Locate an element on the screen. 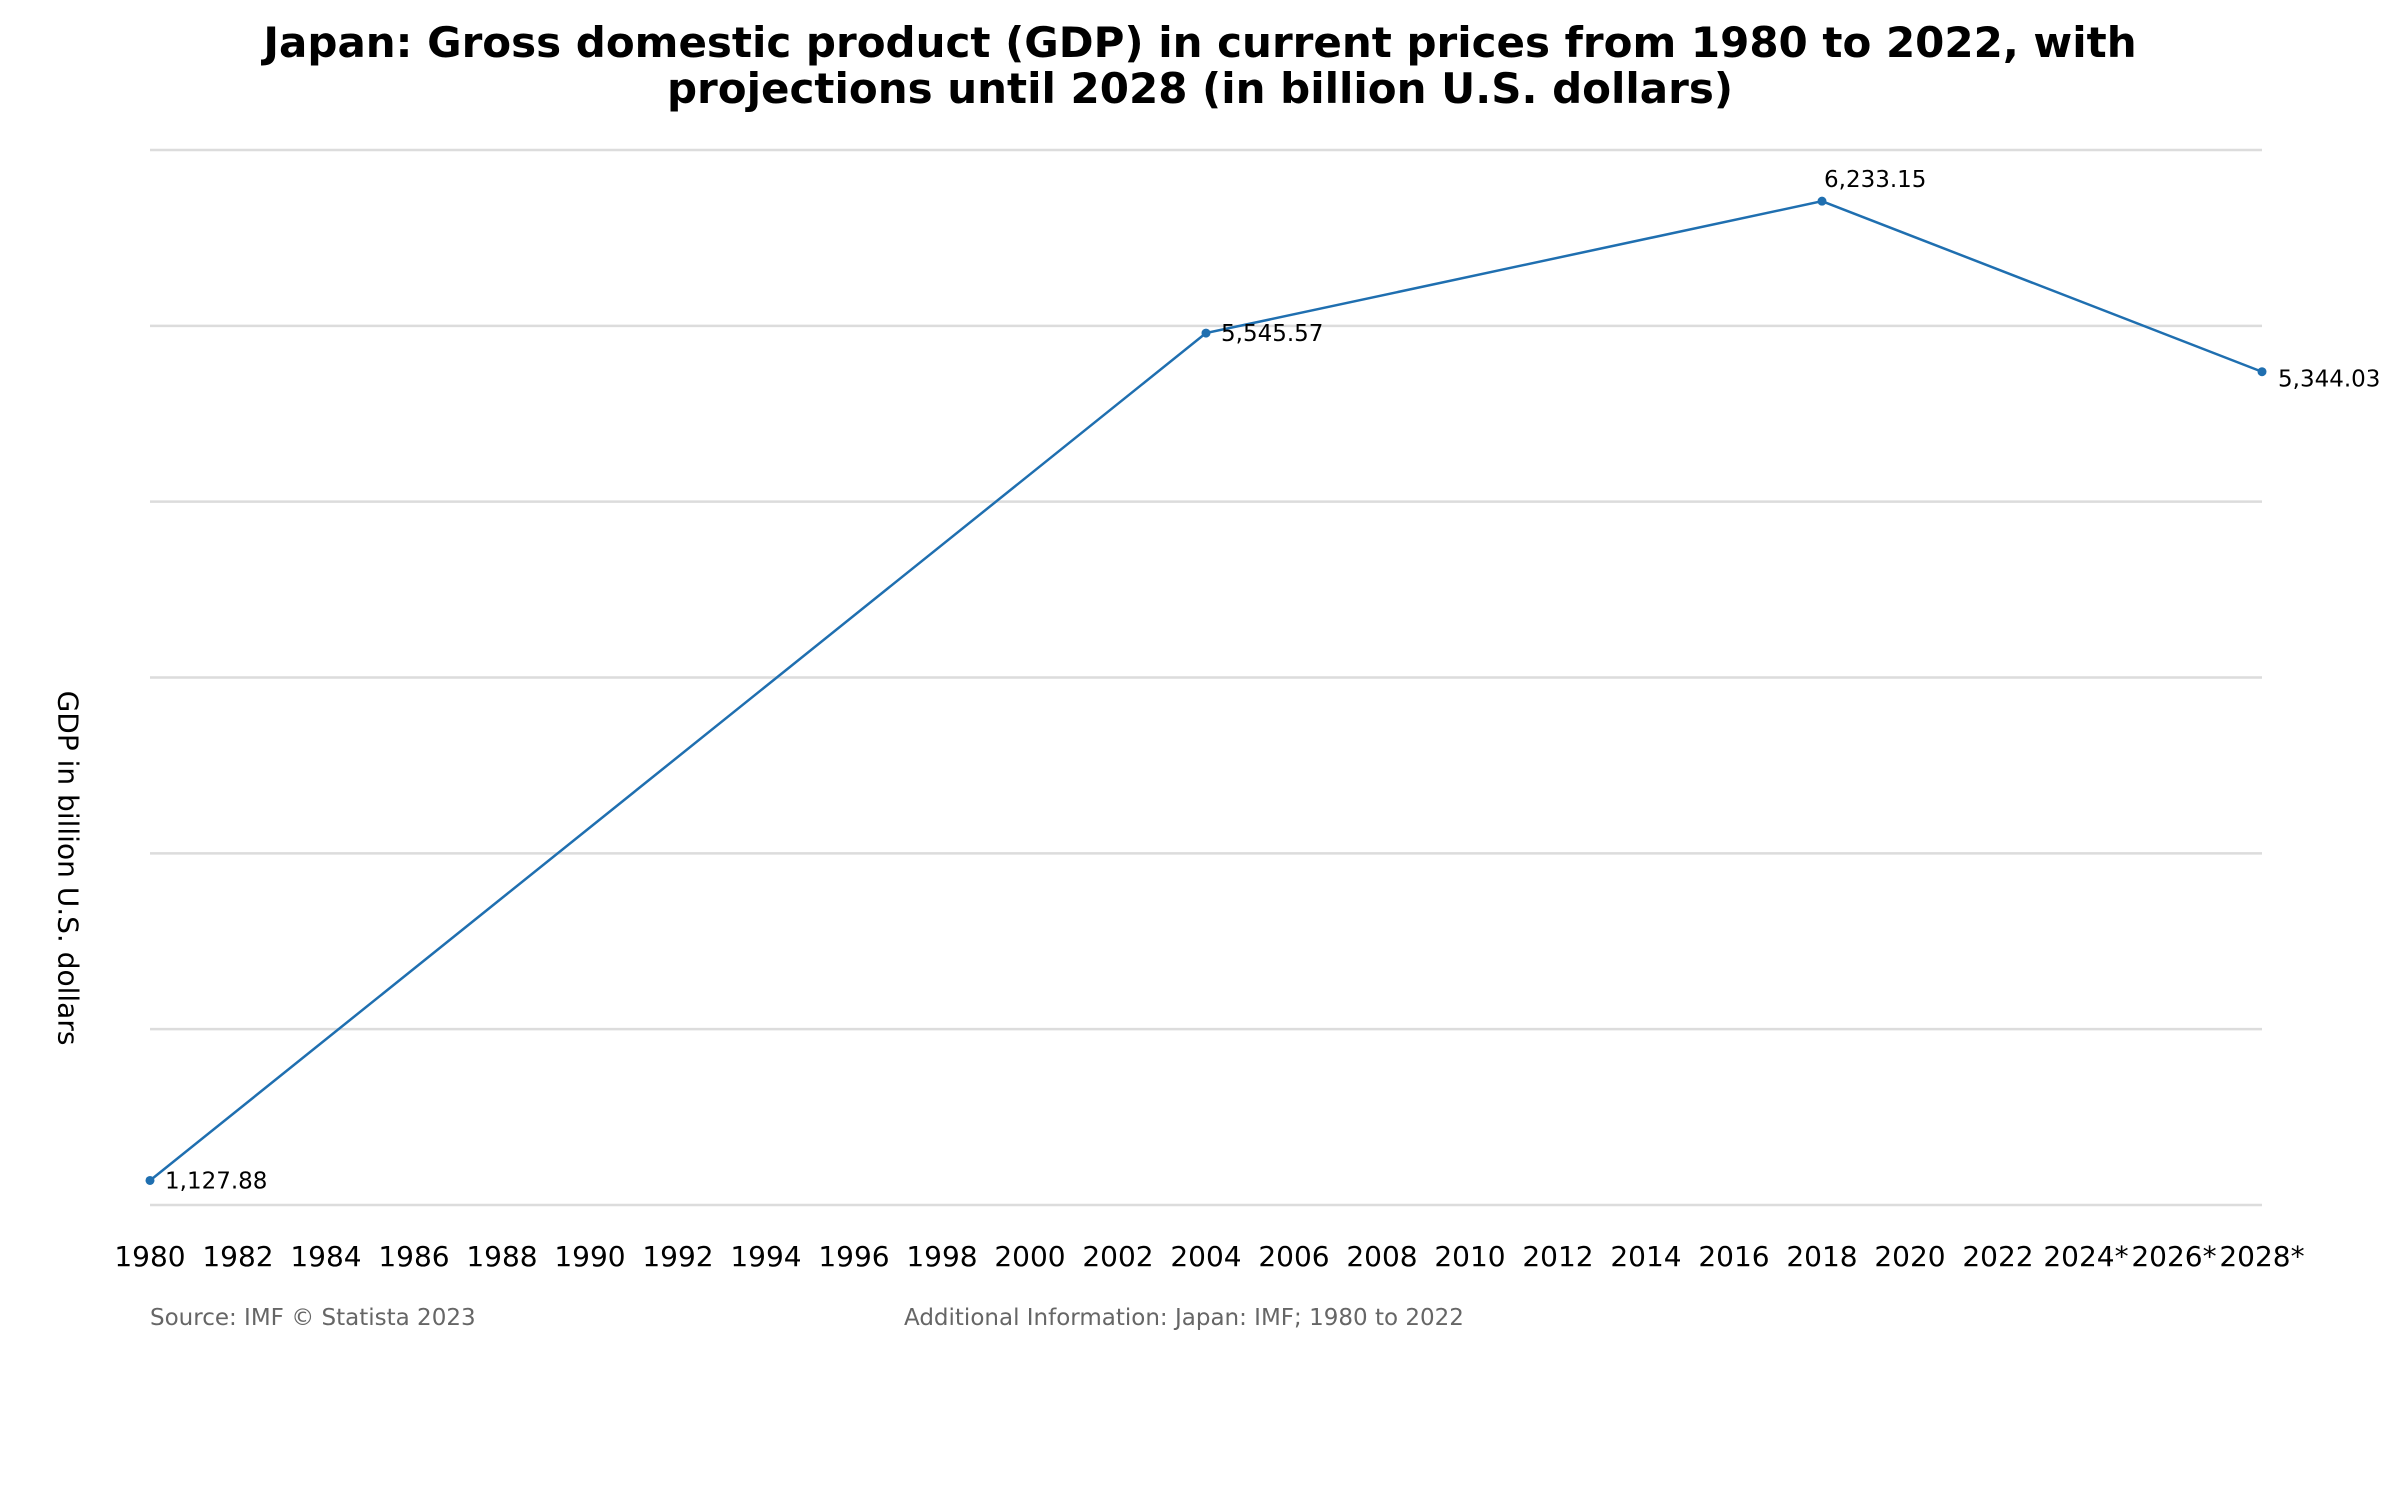 Image resolution: width=2400 pixels, height=1500 pixels. x-tick-label: 2002 is located at coordinates (1117, 1256).